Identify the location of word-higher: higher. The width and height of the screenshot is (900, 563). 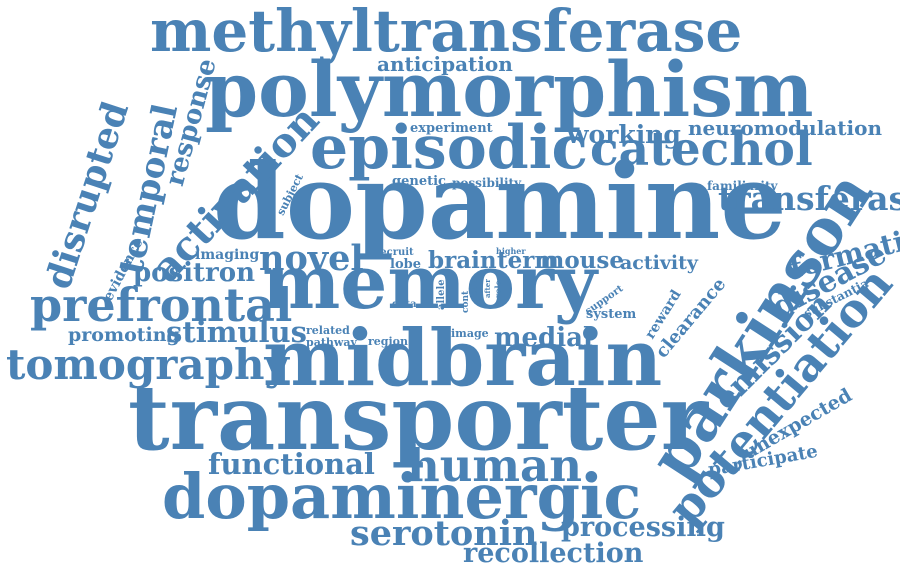
(511, 251).